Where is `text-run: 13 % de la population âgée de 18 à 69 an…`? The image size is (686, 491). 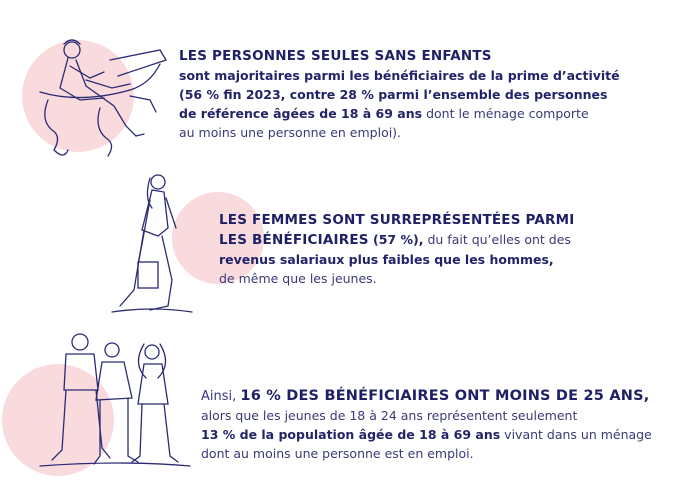 text-run: 13 % de la population âgée de 18 à 69 an… is located at coordinates (351, 434).